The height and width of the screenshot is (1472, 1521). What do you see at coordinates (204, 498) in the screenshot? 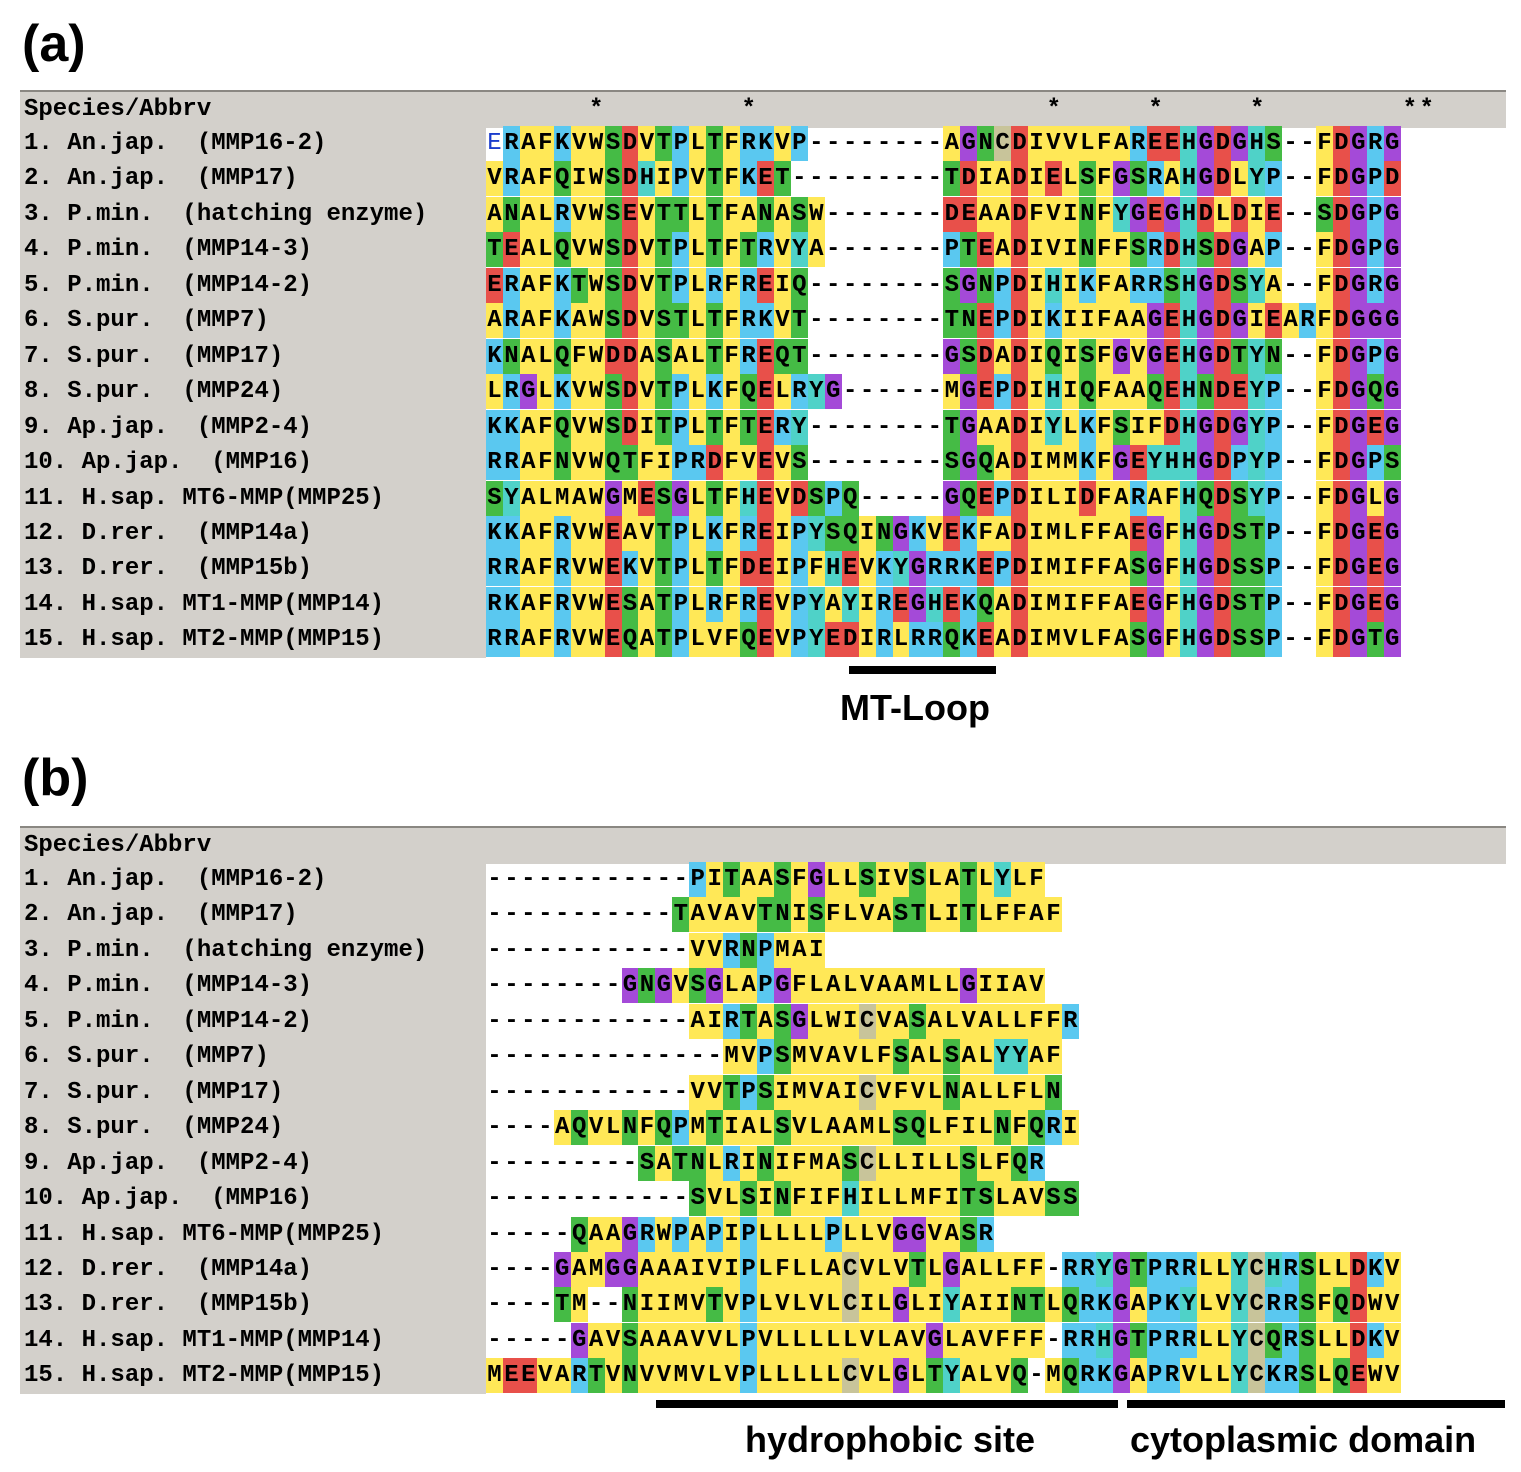
I see `species-name: 11. H.sap. MT6-MMP(MMP25)` at bounding box center [204, 498].